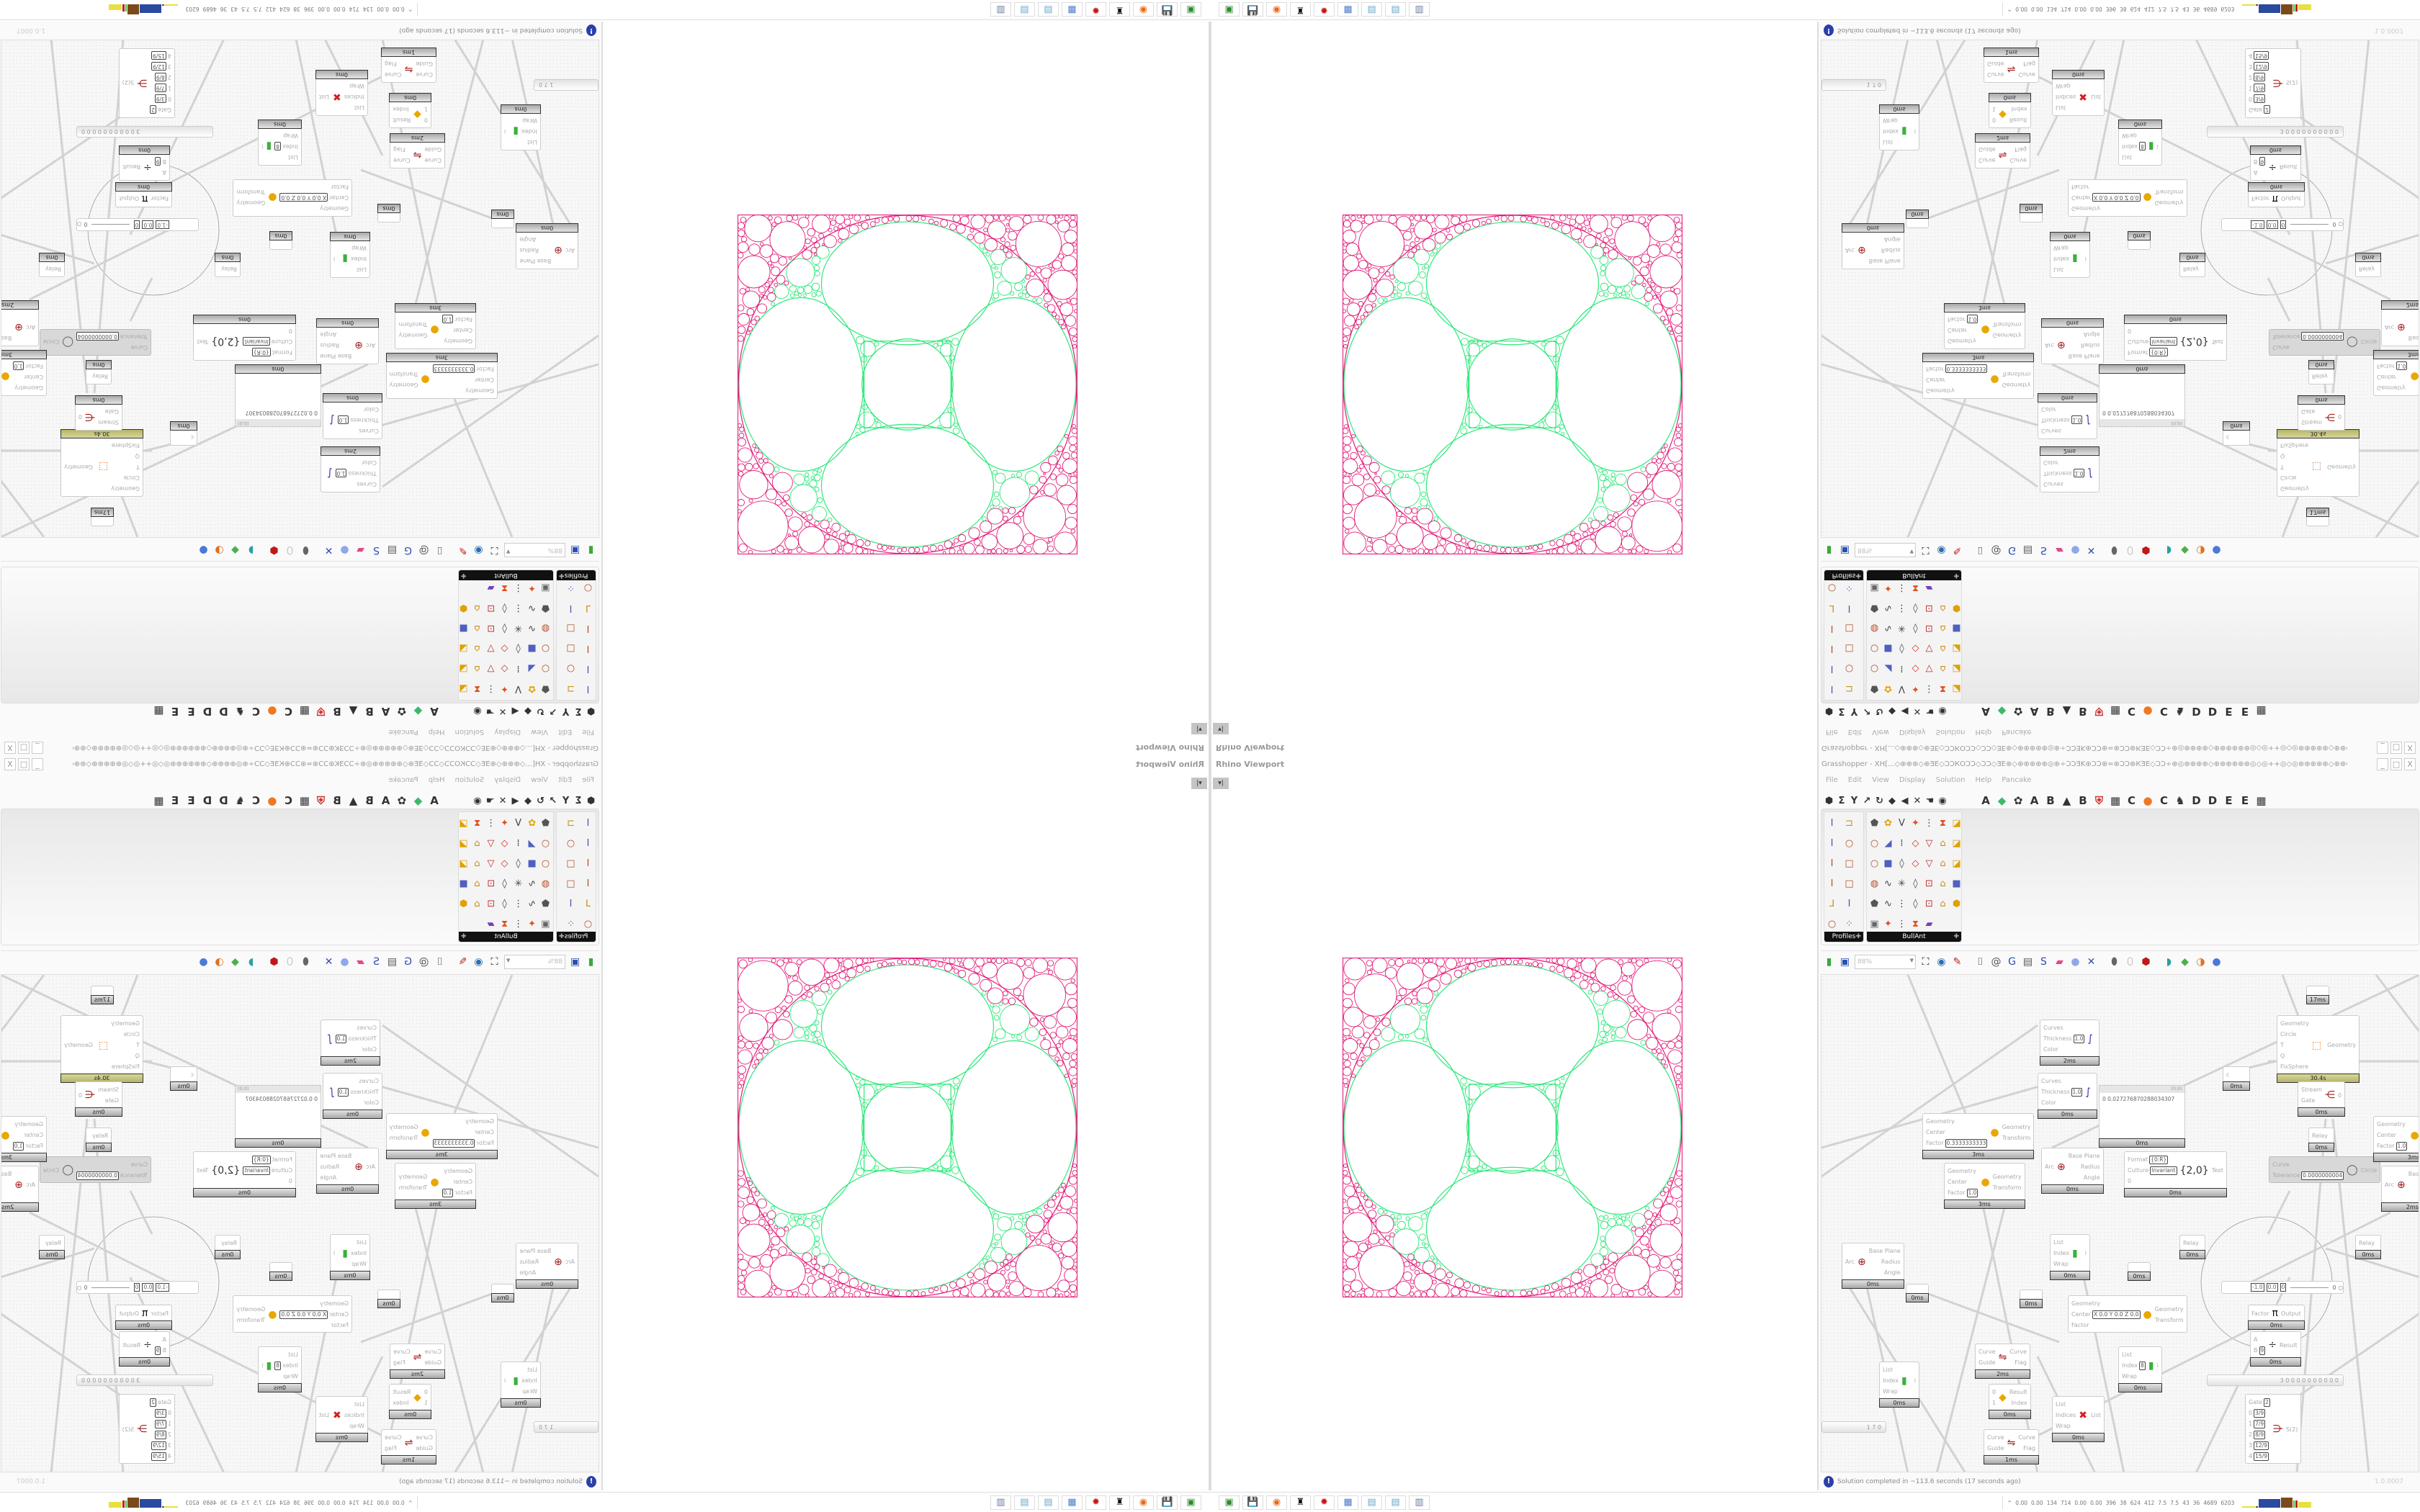  Describe the element at coordinates (328, 961) in the screenshot. I see `weave-icon: ✕` at that location.